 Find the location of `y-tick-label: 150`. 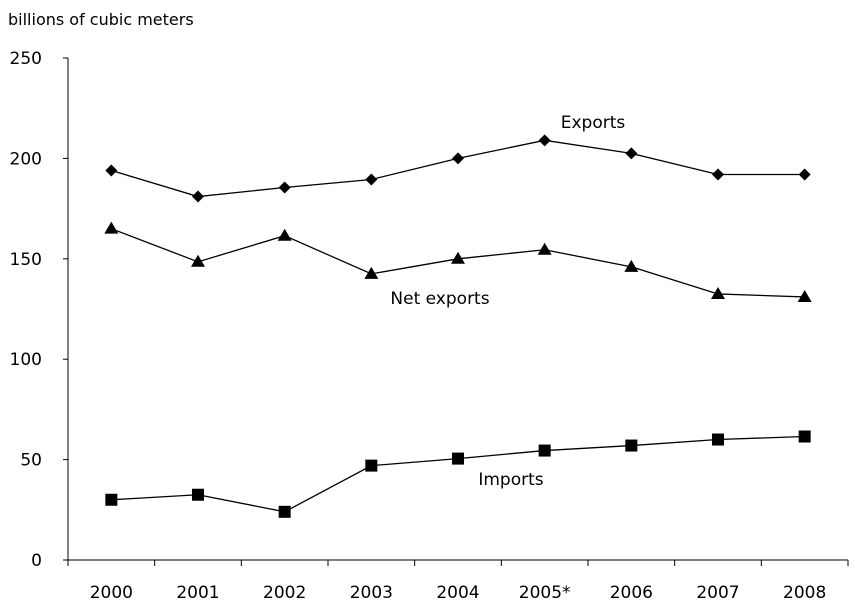

y-tick-label: 150 is located at coordinates (26, 260).